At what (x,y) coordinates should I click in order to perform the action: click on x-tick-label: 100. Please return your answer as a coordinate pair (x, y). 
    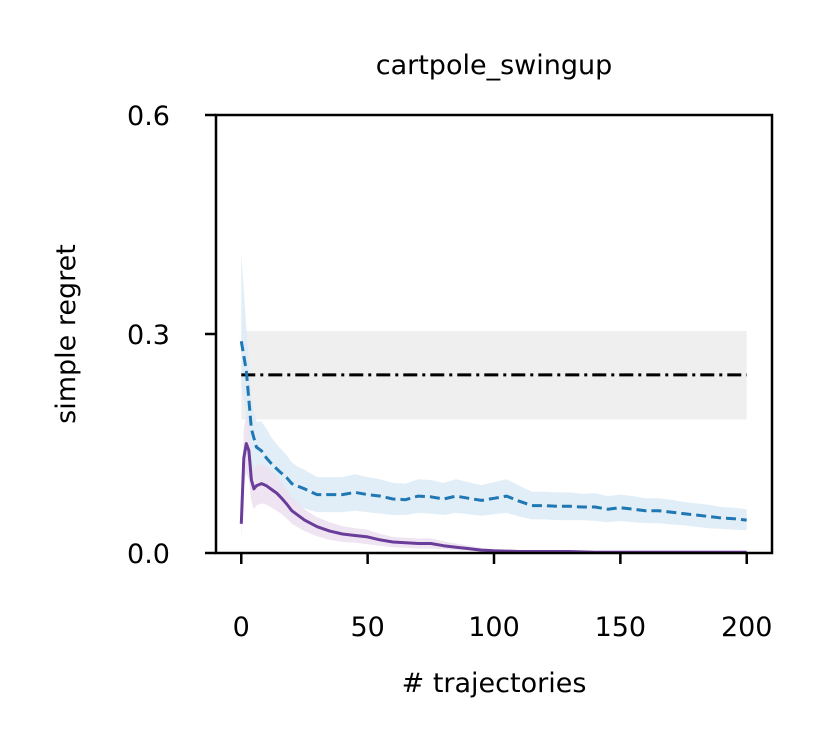
    Looking at the image, I should click on (494, 627).